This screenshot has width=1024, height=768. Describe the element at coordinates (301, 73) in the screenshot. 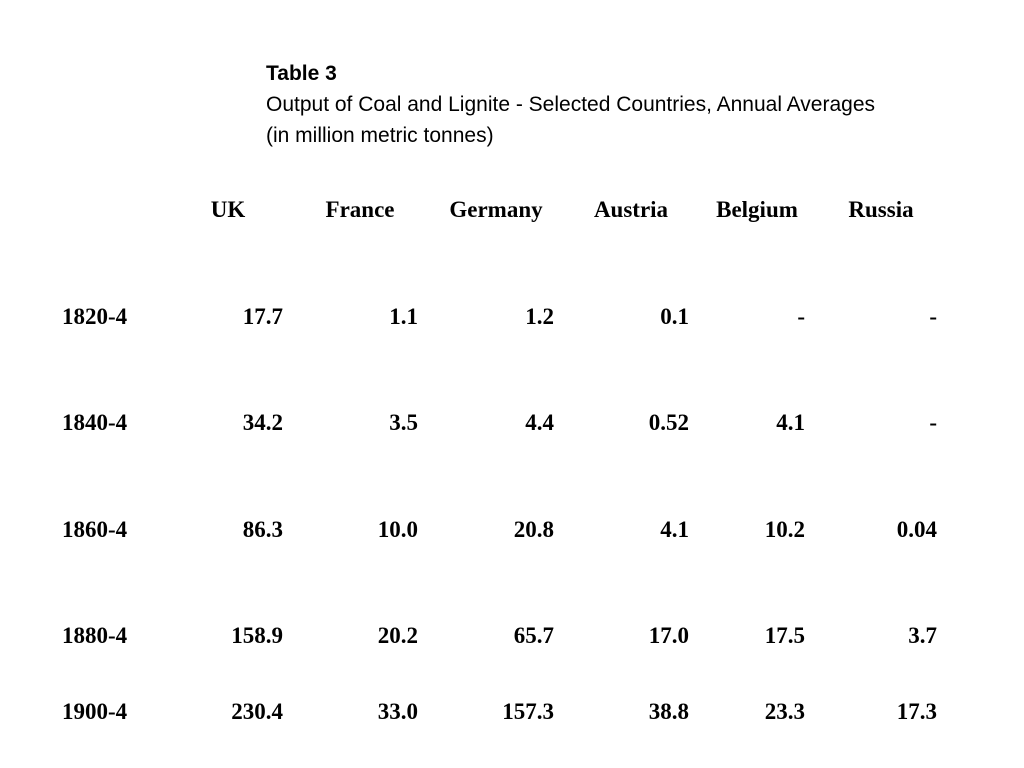

I see `table-label: Table 3` at that location.